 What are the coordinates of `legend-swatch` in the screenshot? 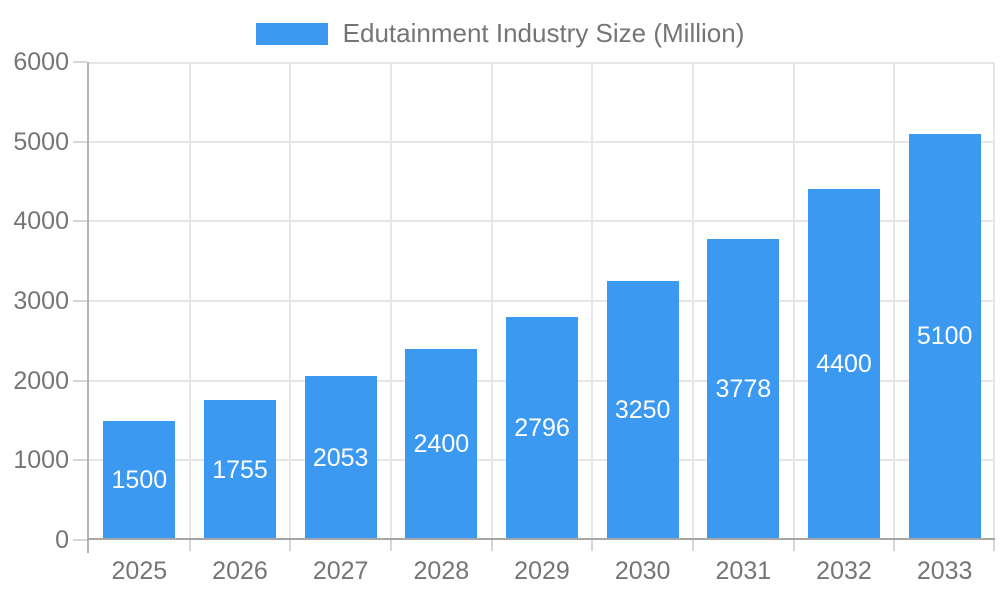 It's located at (291, 33).